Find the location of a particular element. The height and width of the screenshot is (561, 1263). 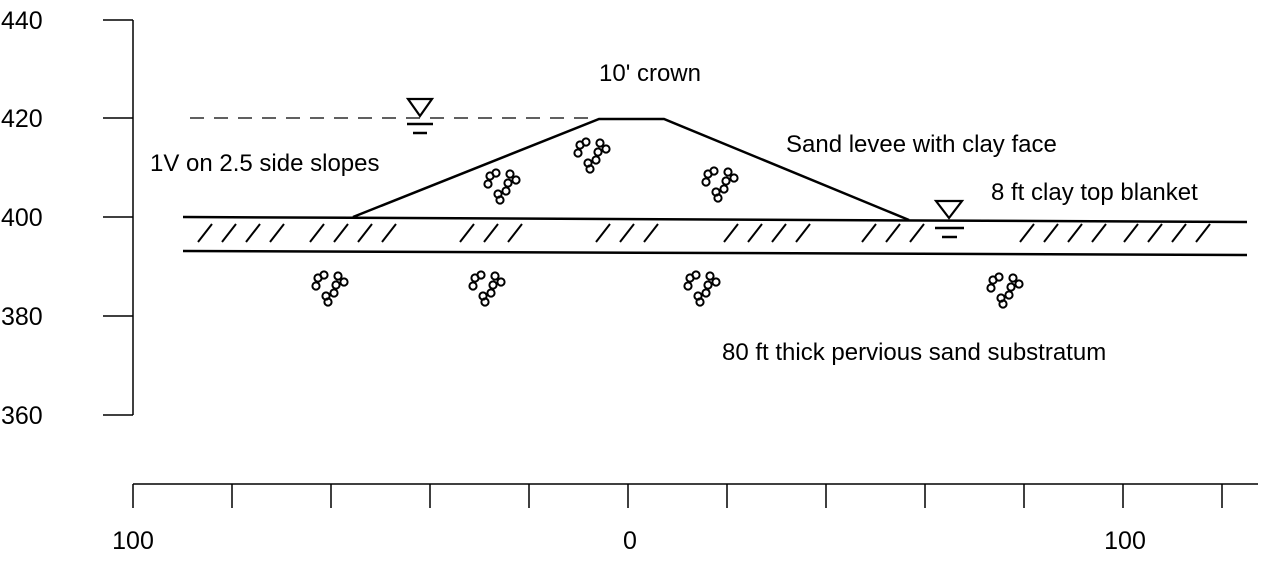

side-slopes-label: 1V on 2.5 side slopes is located at coordinates (265, 163).